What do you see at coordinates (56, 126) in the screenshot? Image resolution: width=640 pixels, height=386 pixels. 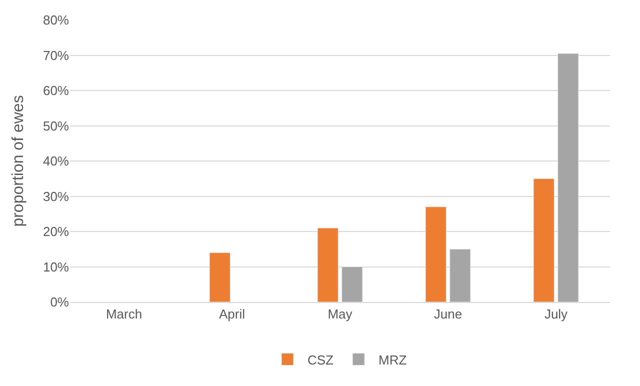 I see `y-tick-label: 50%` at bounding box center [56, 126].